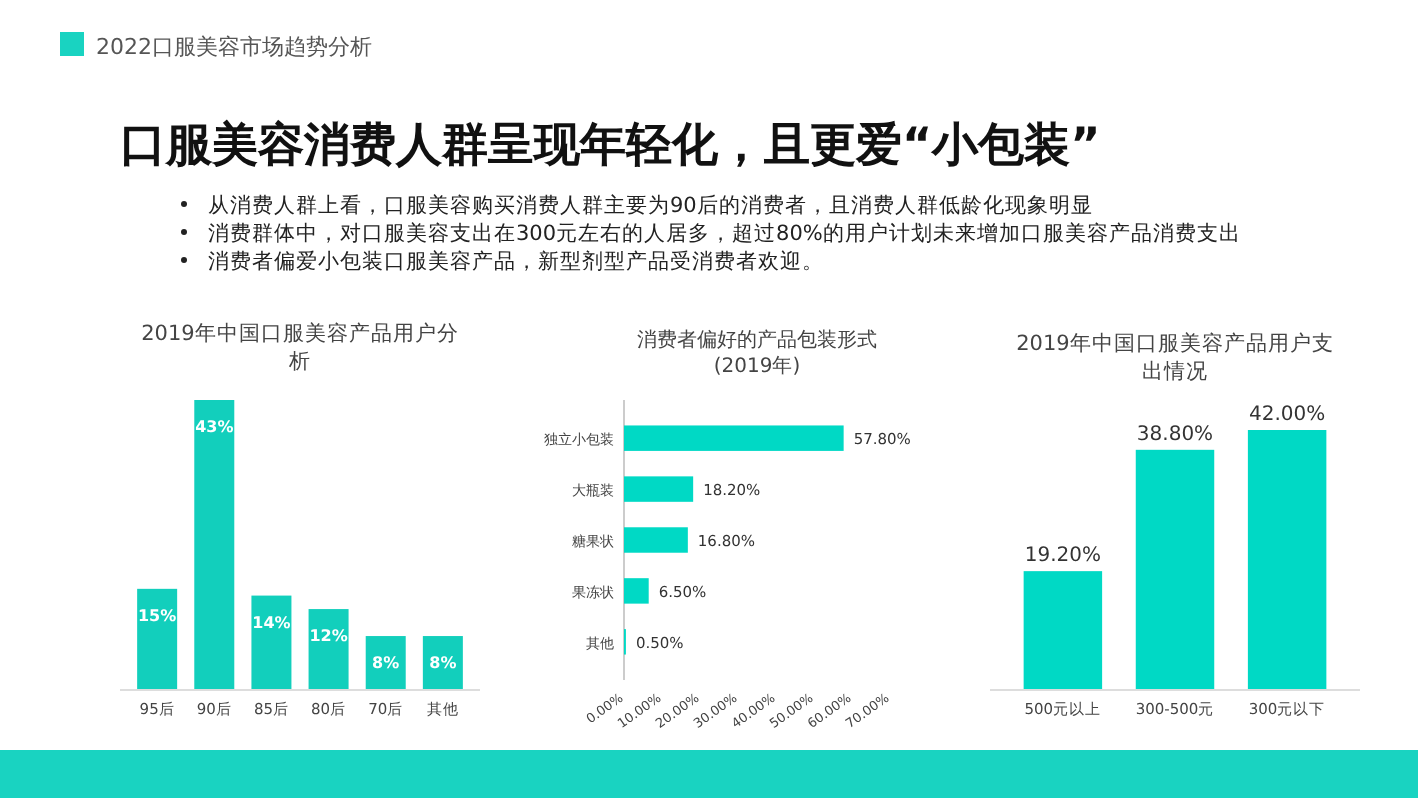  I want to click on text: 2022口服美容市场趋势分析, so click(234, 47).